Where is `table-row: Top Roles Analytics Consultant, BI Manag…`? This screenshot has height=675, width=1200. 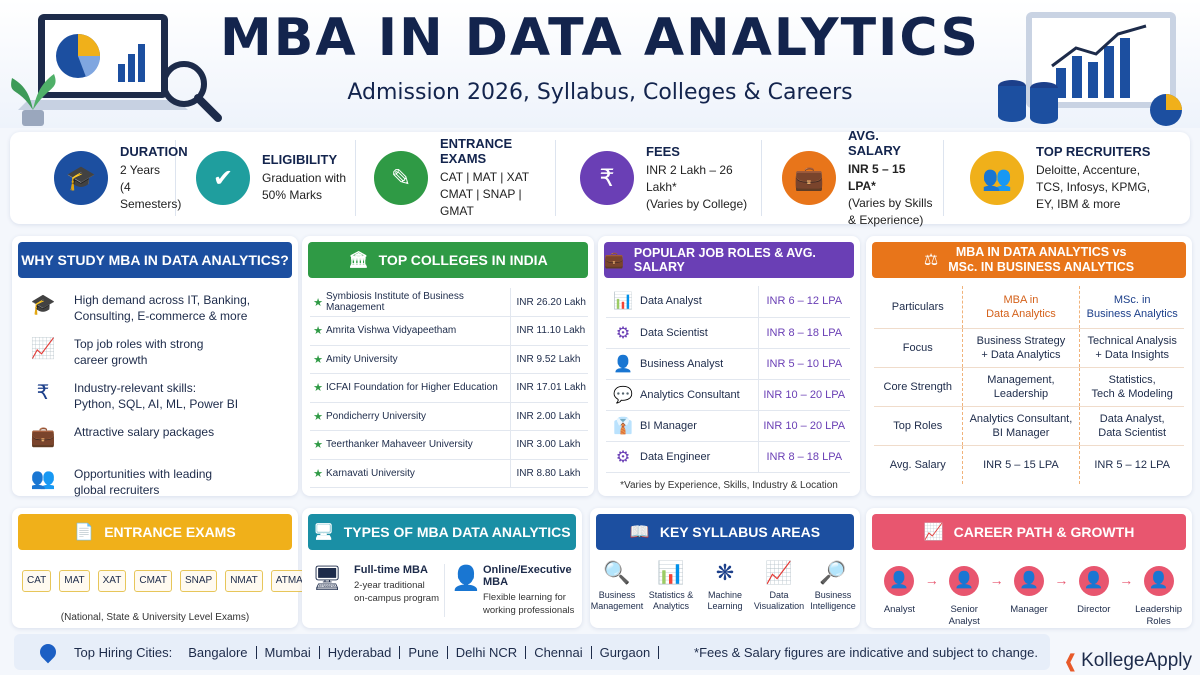 table-row: Top Roles Analytics Consultant, BI Manag… is located at coordinates (1029, 426).